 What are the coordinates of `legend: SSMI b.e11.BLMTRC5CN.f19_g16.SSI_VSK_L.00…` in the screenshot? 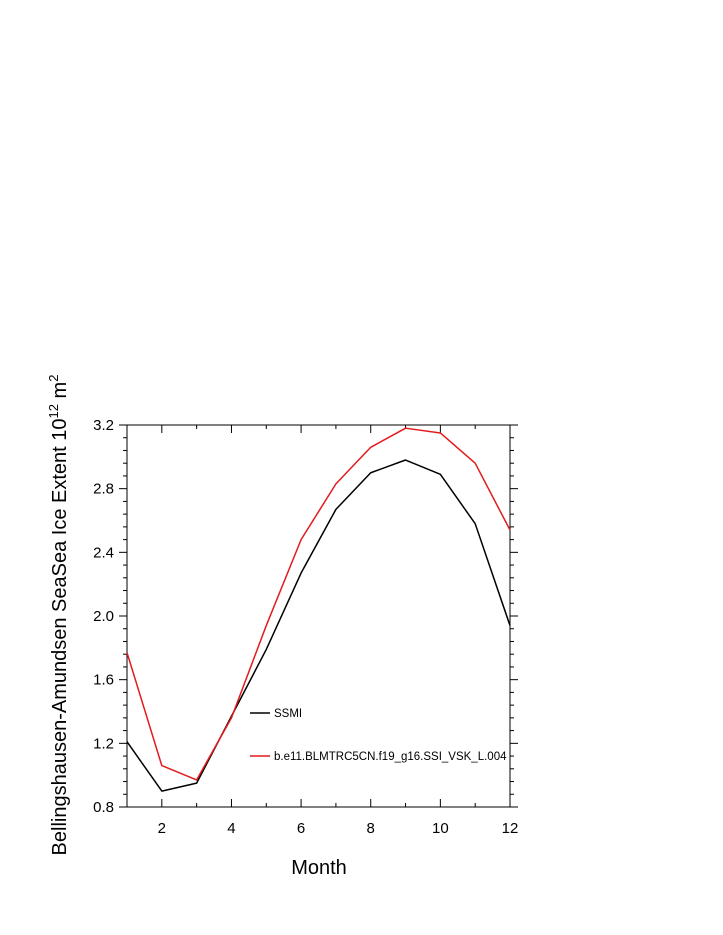 It's located at (378, 735).